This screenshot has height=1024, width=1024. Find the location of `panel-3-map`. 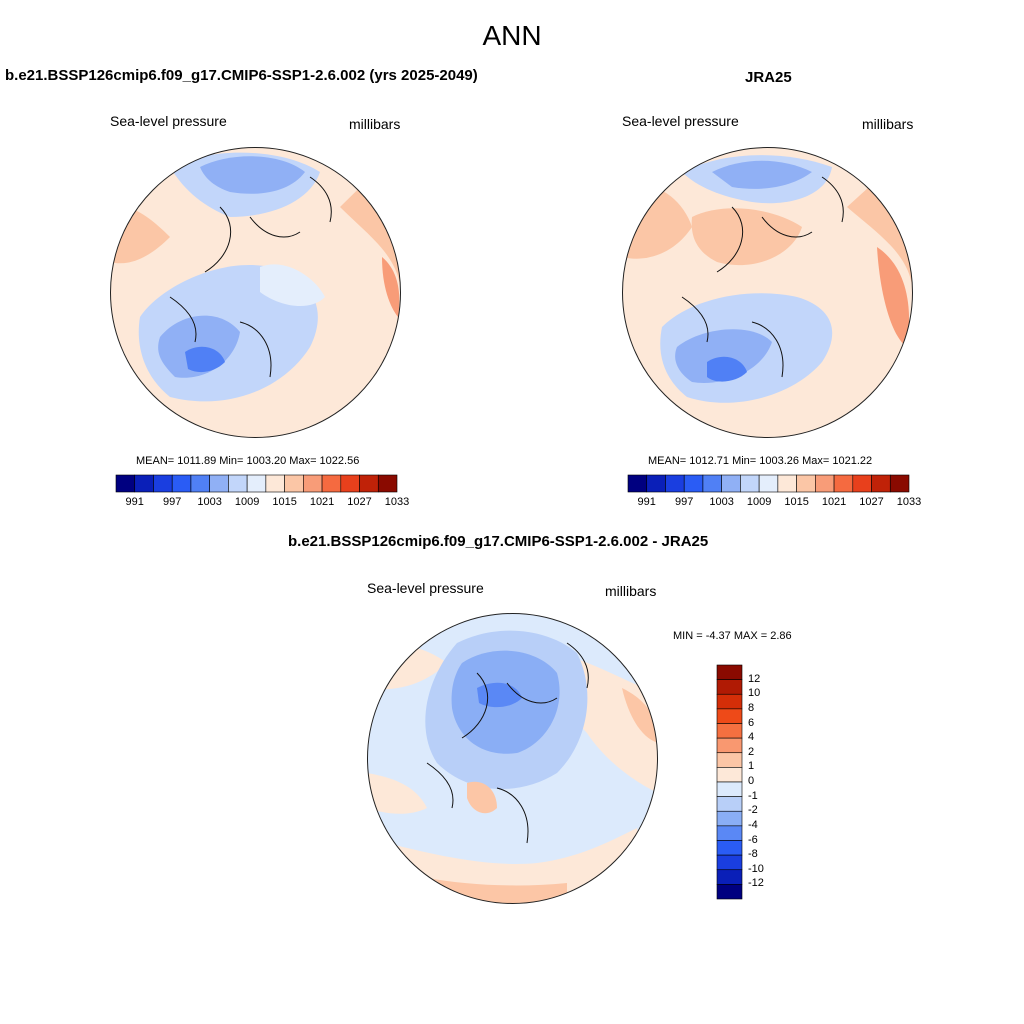

panel-3-map is located at coordinates (512, 758).